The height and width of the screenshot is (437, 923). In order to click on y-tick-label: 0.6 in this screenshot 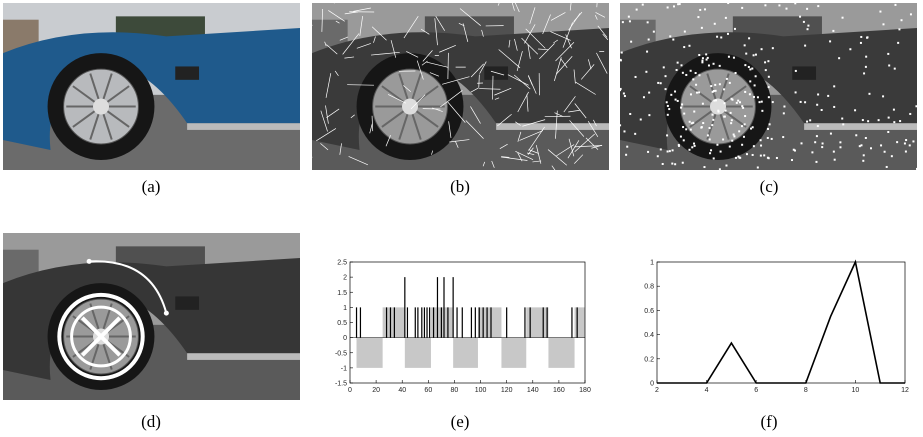, I will do `click(649, 311)`.